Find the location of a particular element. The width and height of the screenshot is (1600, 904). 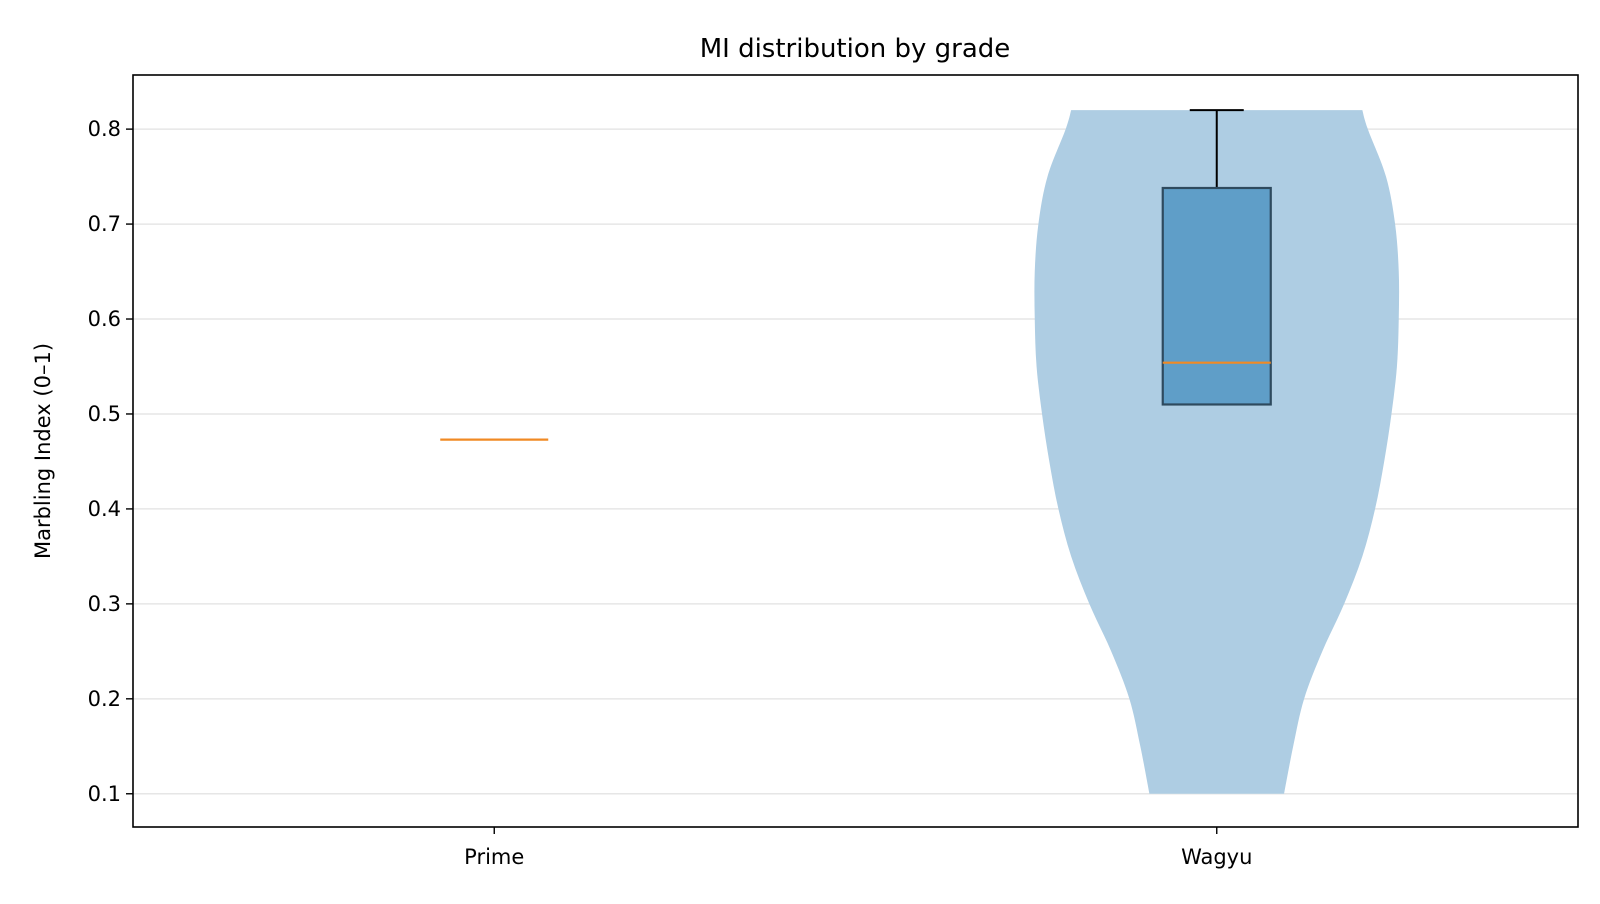

y-tick-label: 0.2 is located at coordinates (104, 699).